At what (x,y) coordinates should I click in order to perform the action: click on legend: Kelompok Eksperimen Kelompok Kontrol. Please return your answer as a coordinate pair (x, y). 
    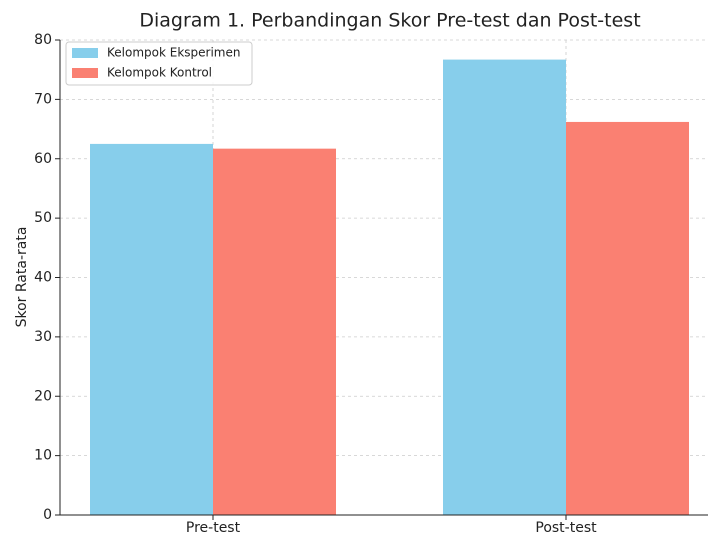
    Looking at the image, I should click on (159, 63).